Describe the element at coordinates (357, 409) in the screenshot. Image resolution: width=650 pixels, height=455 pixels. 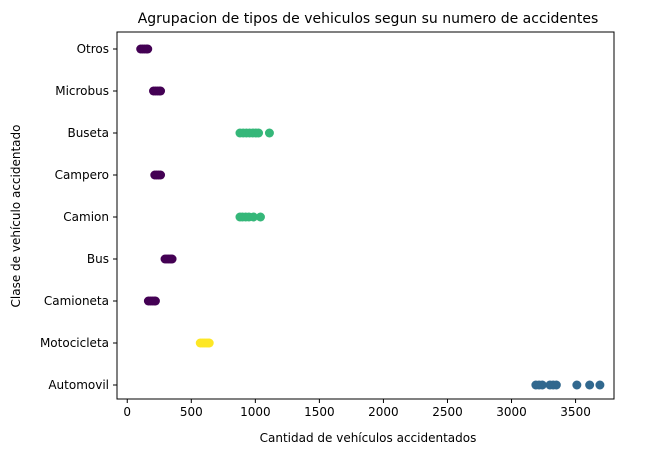
I see `x-axis: 0 500 1000 1500 2000 2500 3000 3500` at that location.